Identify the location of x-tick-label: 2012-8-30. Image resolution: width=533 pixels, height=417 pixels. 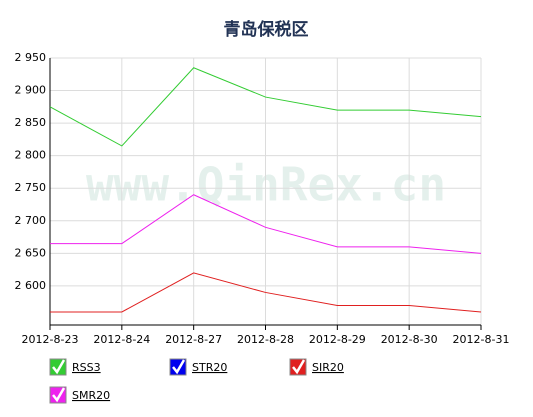
(409, 339).